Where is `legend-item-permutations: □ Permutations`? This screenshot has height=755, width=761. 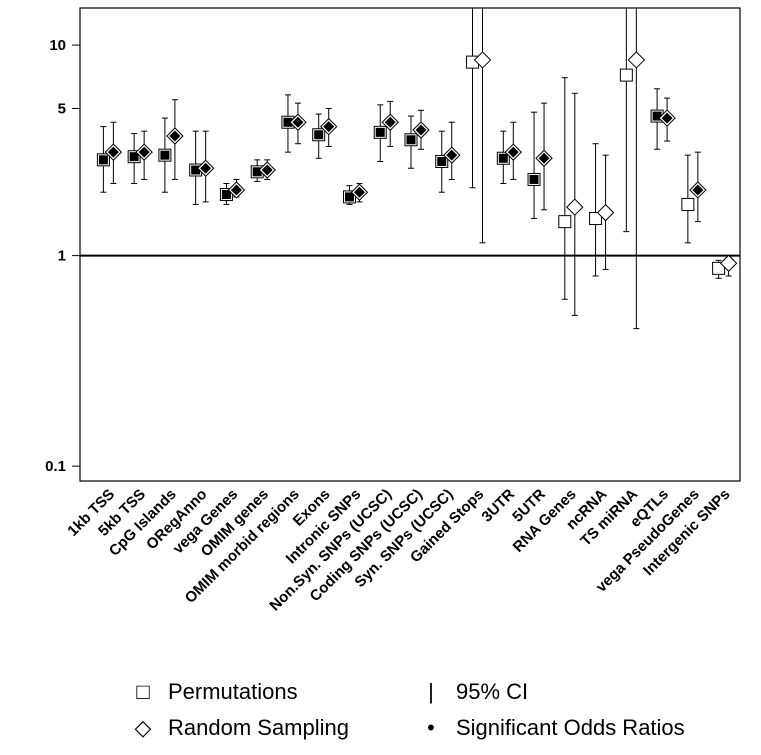
legend-item-permutations: □ Permutations is located at coordinates (215, 692).